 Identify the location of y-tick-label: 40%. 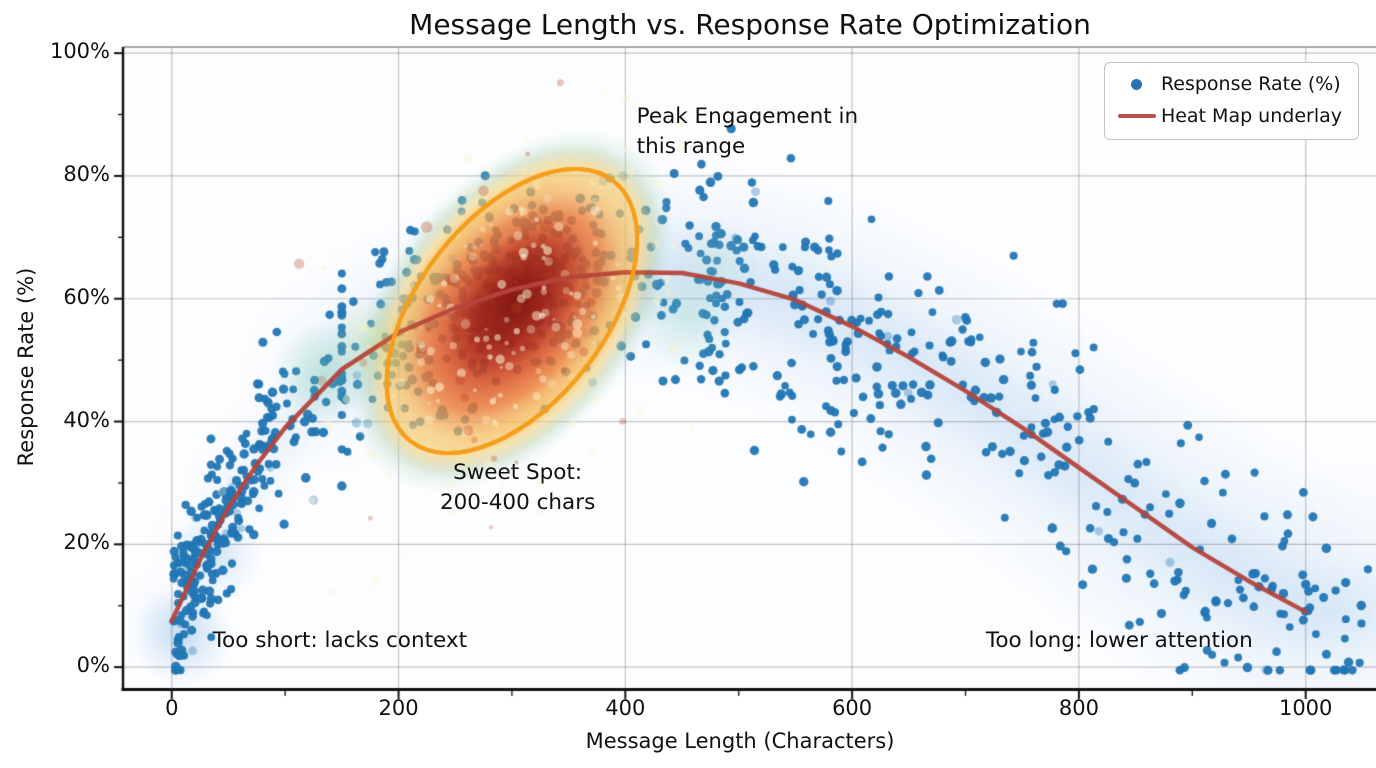
(86, 419).